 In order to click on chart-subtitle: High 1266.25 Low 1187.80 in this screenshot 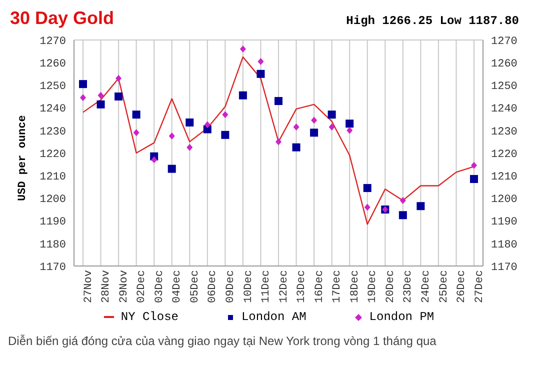, I will do `click(432, 21)`.